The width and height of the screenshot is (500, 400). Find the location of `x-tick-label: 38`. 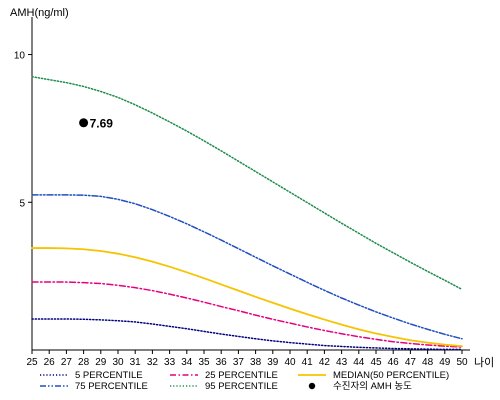

x-tick-label: 38 is located at coordinates (256, 362).